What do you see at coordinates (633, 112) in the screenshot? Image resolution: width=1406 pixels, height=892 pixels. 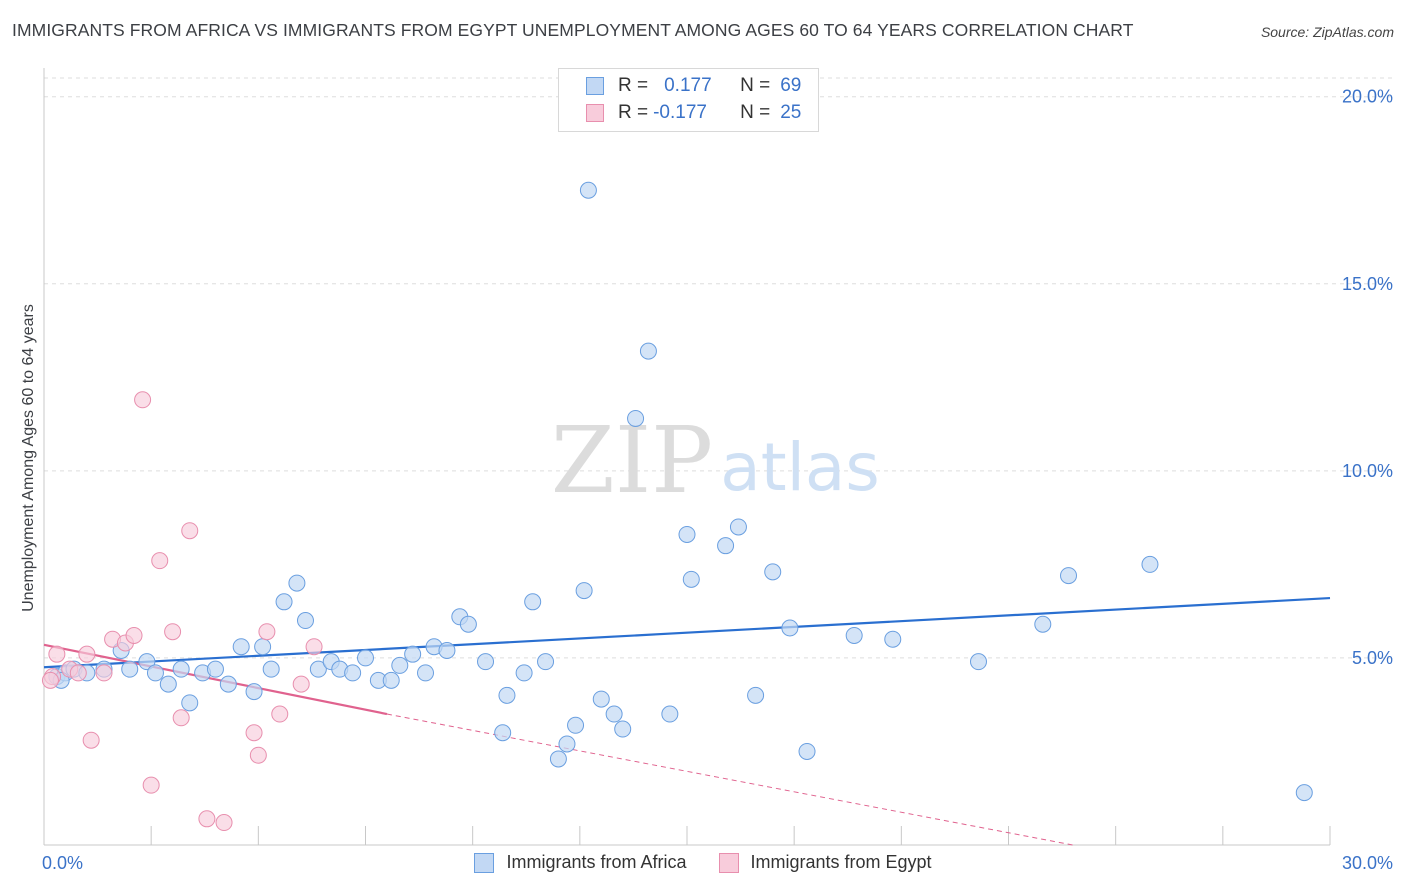 I see `egypt-r-label: R =` at bounding box center [633, 112].